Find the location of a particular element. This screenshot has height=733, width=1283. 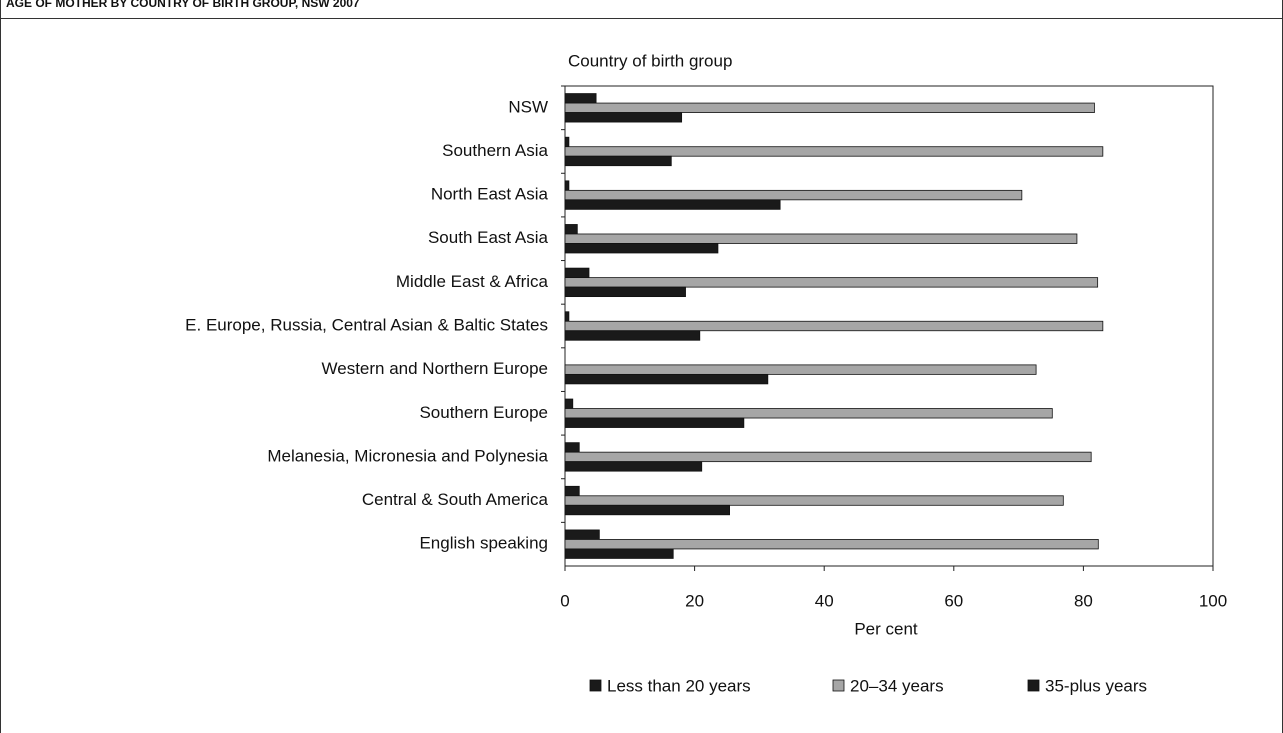

y-tick-label: South East Asia is located at coordinates (488, 237).